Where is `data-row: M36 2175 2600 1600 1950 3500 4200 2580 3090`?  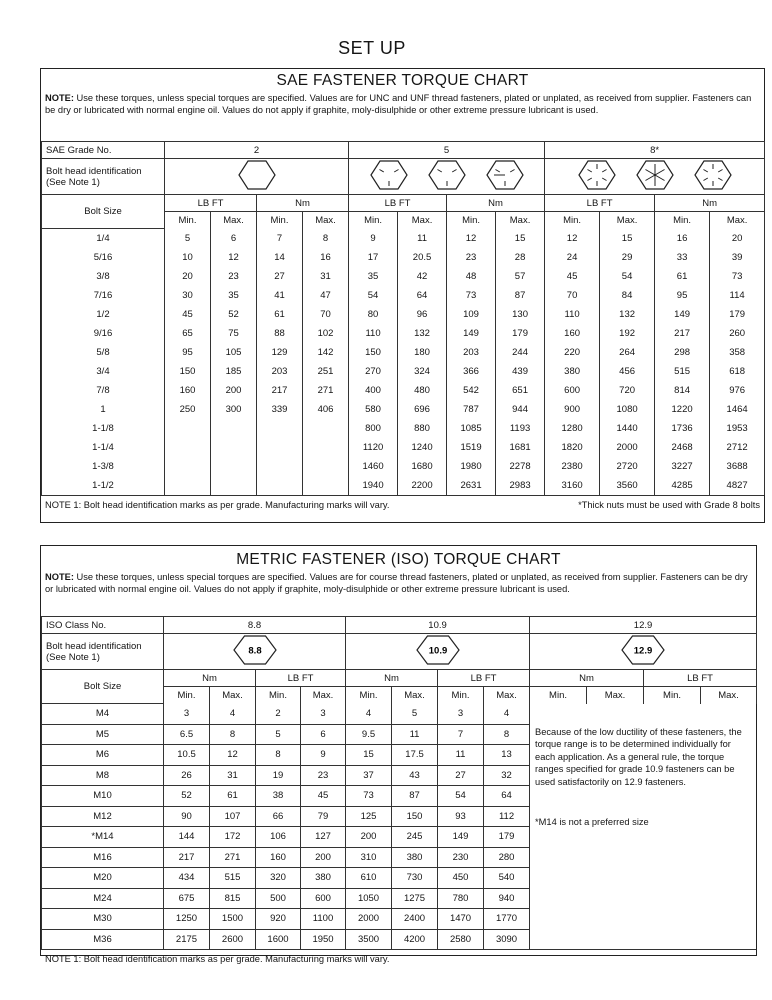 data-row: M36 2175 2600 1600 1950 3500 4200 2580 3090 is located at coordinates (399, 939).